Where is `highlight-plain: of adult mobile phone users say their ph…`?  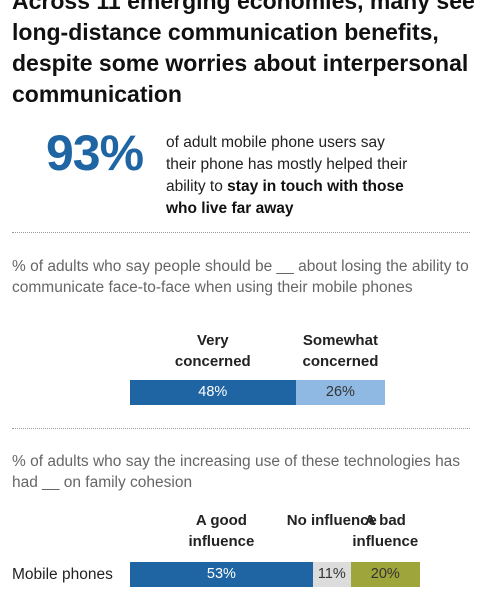 highlight-plain: of adult mobile phone users say their ph… is located at coordinates (287, 164).